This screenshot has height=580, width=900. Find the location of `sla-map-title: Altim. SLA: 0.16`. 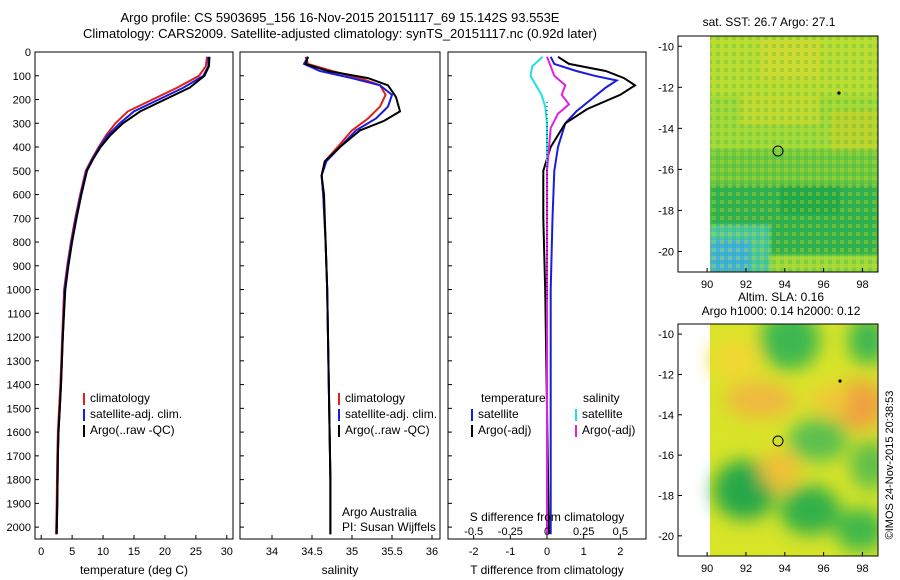

sla-map-title: Altim. SLA: 0.16 is located at coordinates (781, 297).